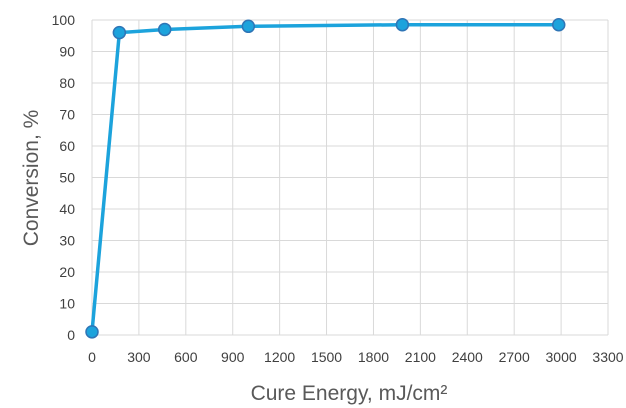 Image resolution: width=626 pixels, height=408 pixels. I want to click on y-tick-label: 60, so click(67, 146).